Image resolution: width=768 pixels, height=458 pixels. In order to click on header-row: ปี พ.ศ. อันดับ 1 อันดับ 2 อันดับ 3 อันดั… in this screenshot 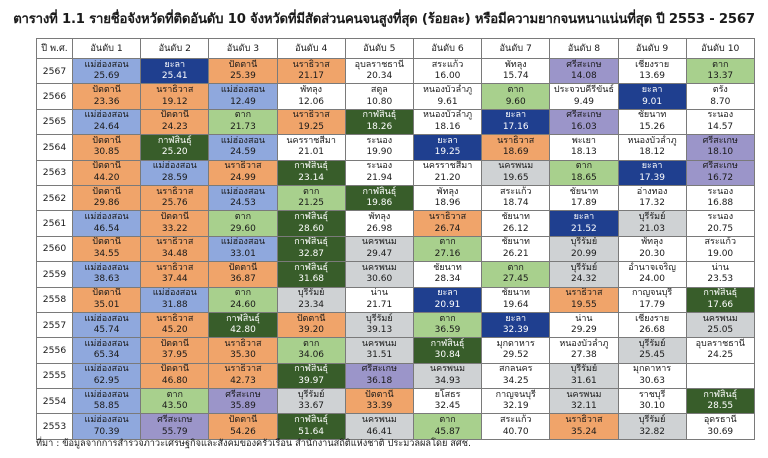, I will do `click(395, 48)`.